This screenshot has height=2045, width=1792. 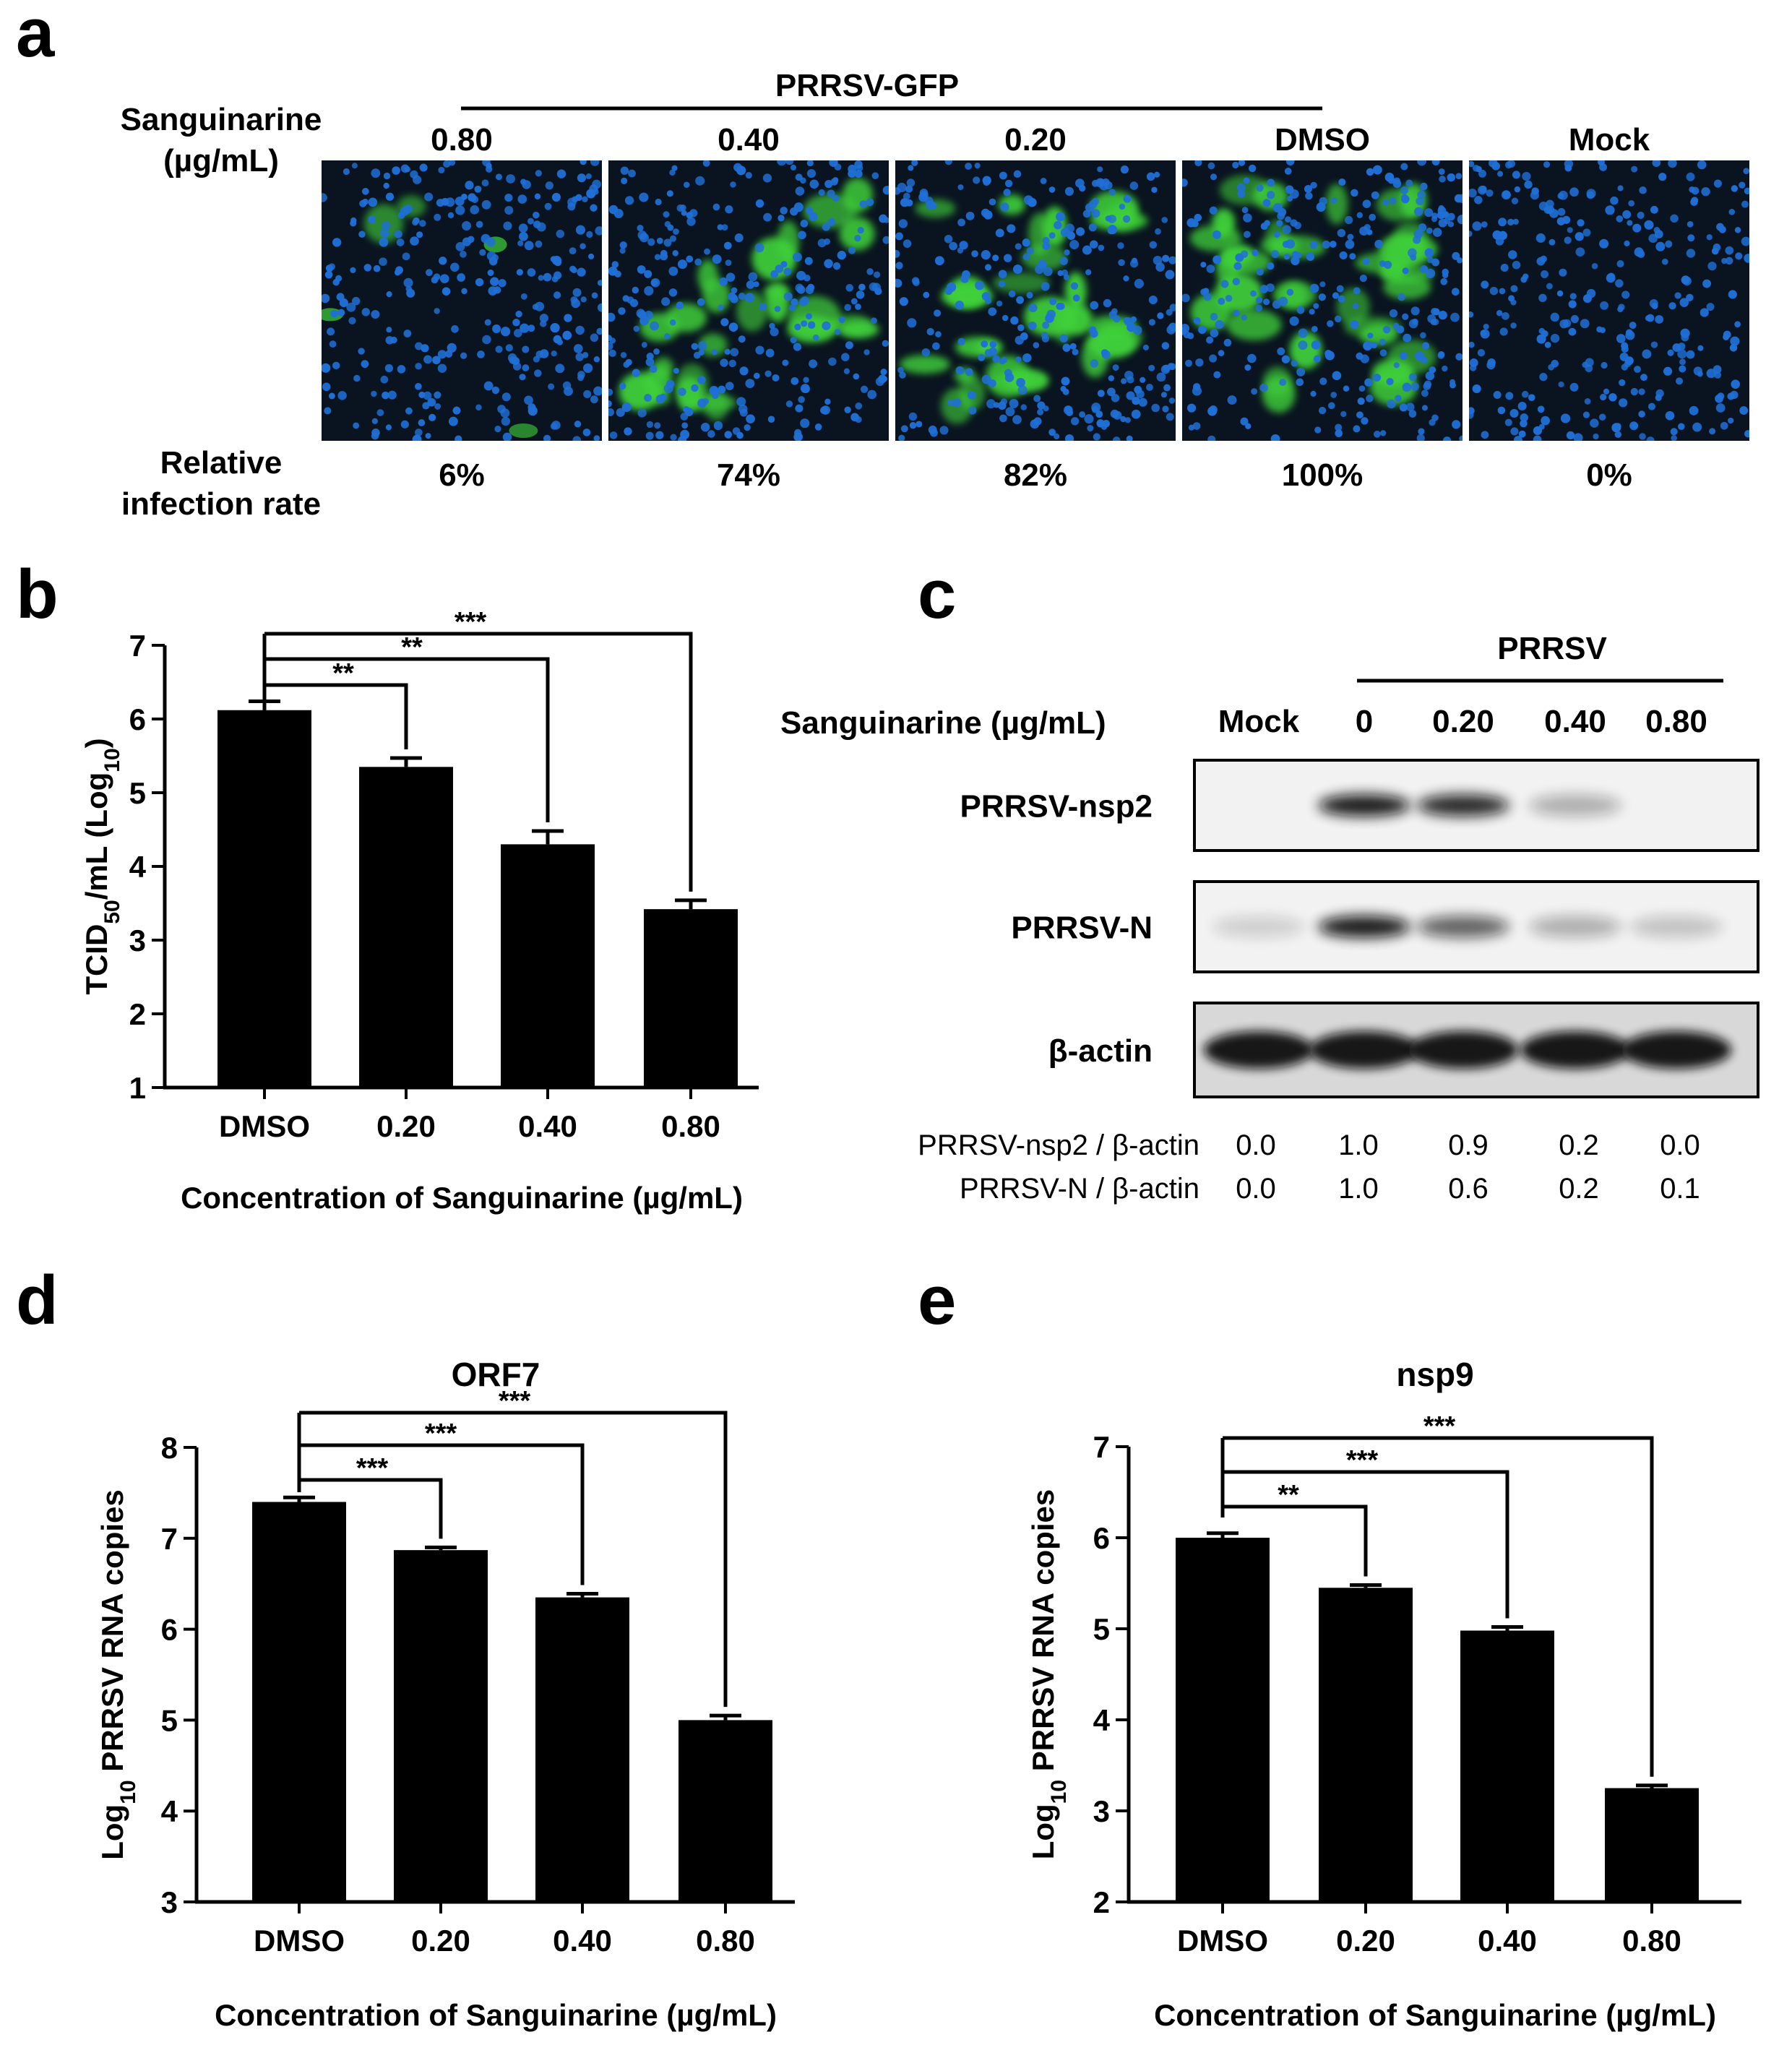 What do you see at coordinates (582, 1749) in the screenshot?
I see `bar` at bounding box center [582, 1749].